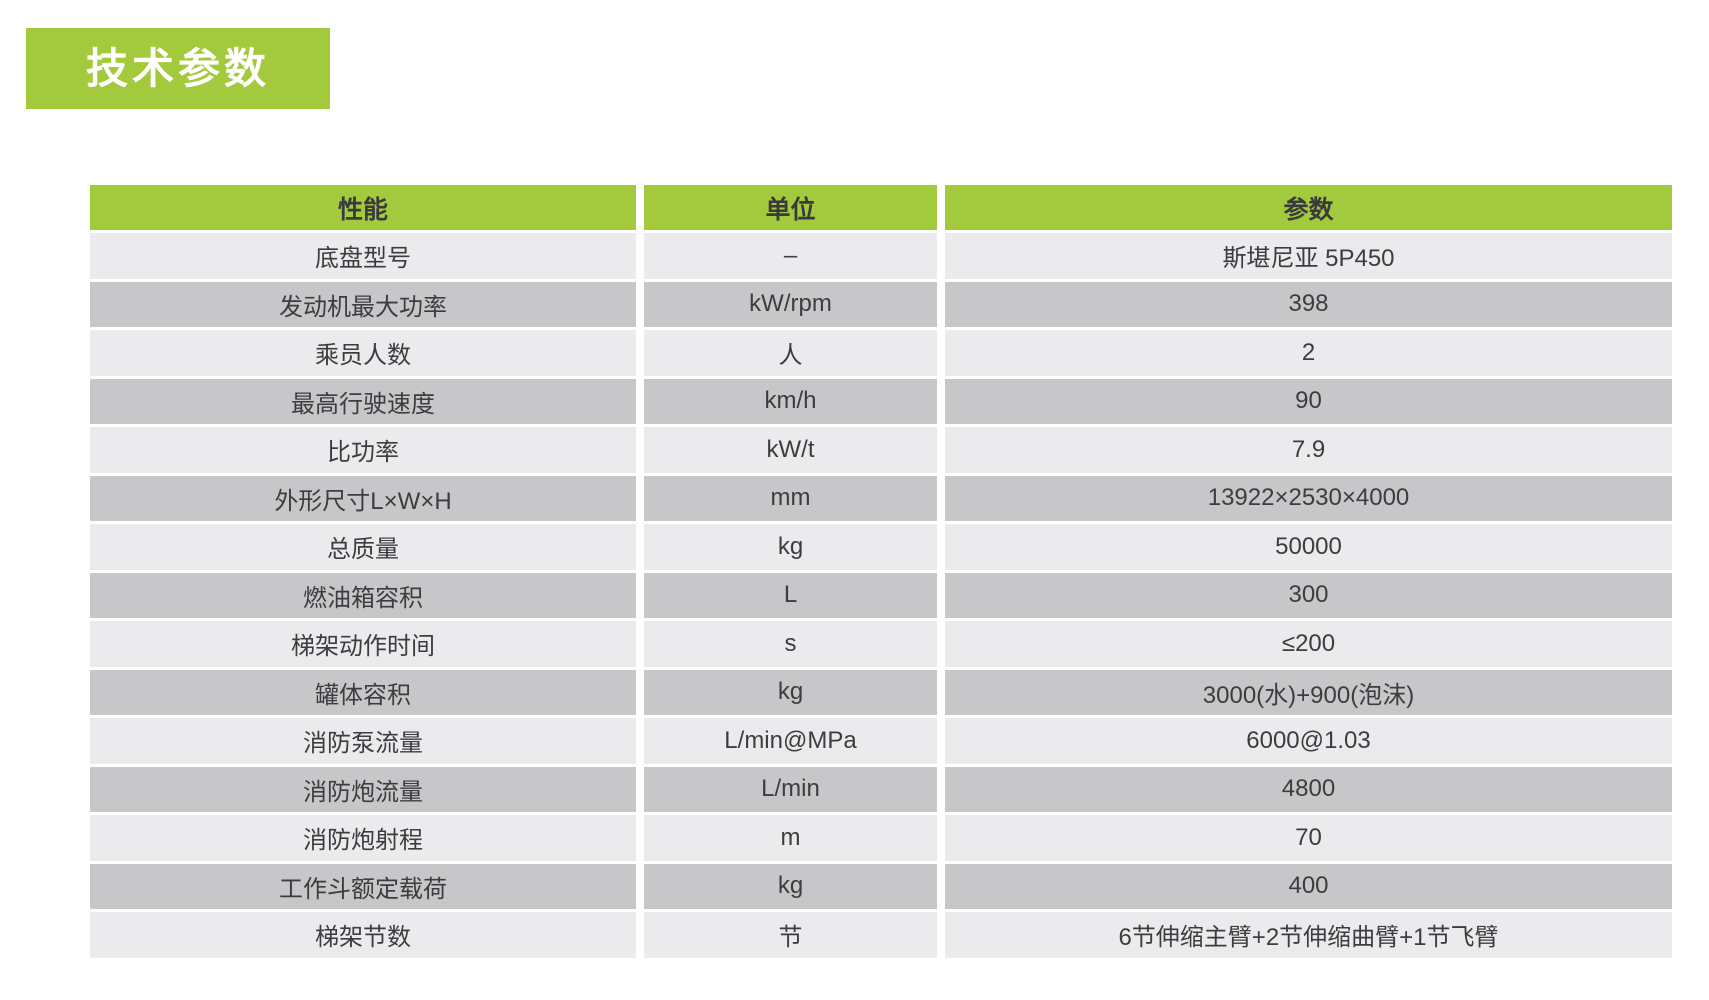 The image size is (1709, 1000). What do you see at coordinates (790, 401) in the screenshot?
I see `spec-row-unit: km/h` at bounding box center [790, 401].